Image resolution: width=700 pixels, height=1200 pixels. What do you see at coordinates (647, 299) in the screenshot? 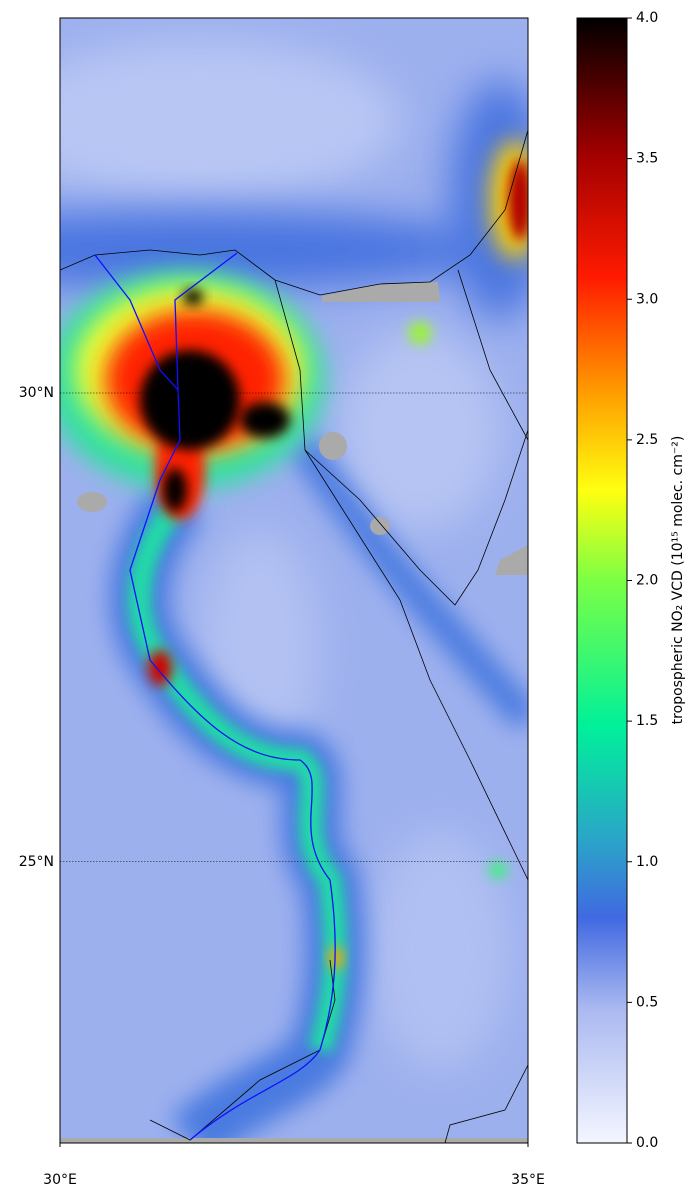
I see `colorbar-tick-label: 3.0` at bounding box center [647, 299].